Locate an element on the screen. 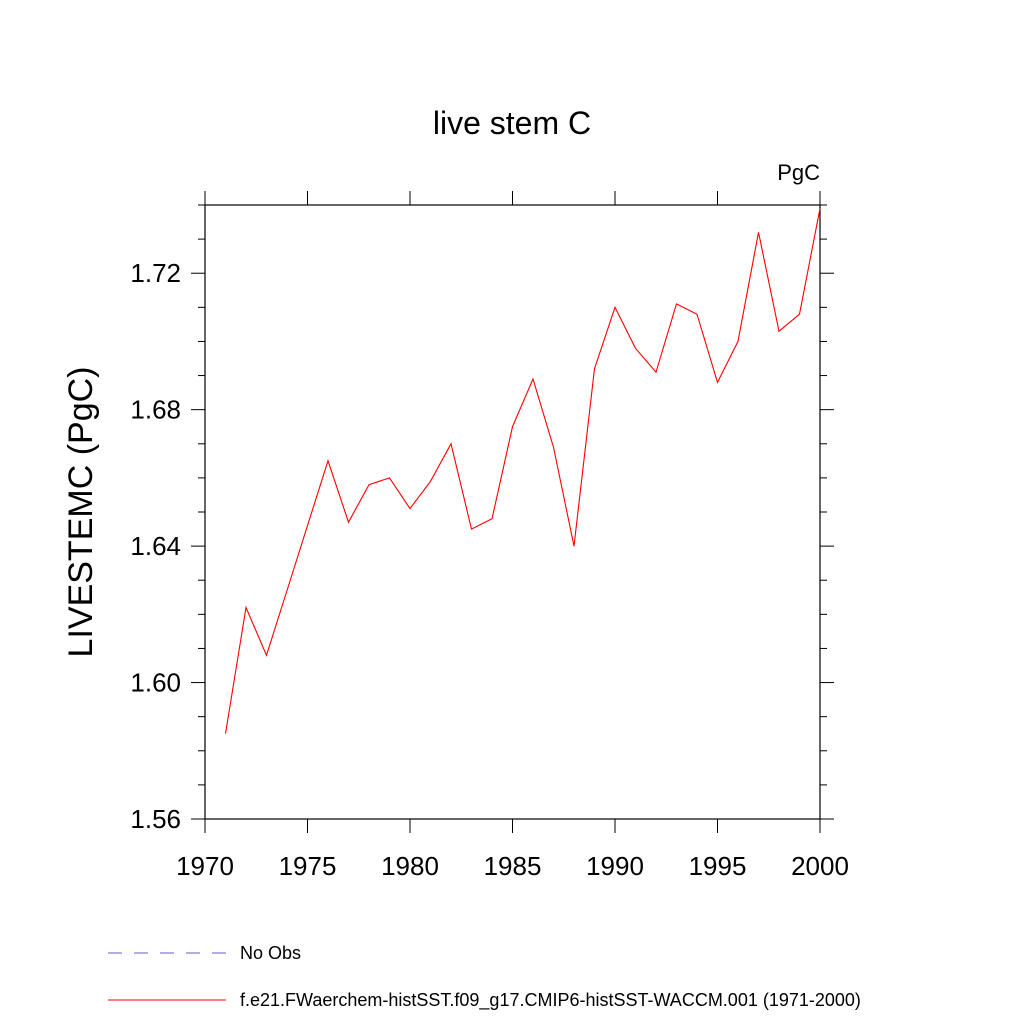  chart-title: live stem C is located at coordinates (512, 123).